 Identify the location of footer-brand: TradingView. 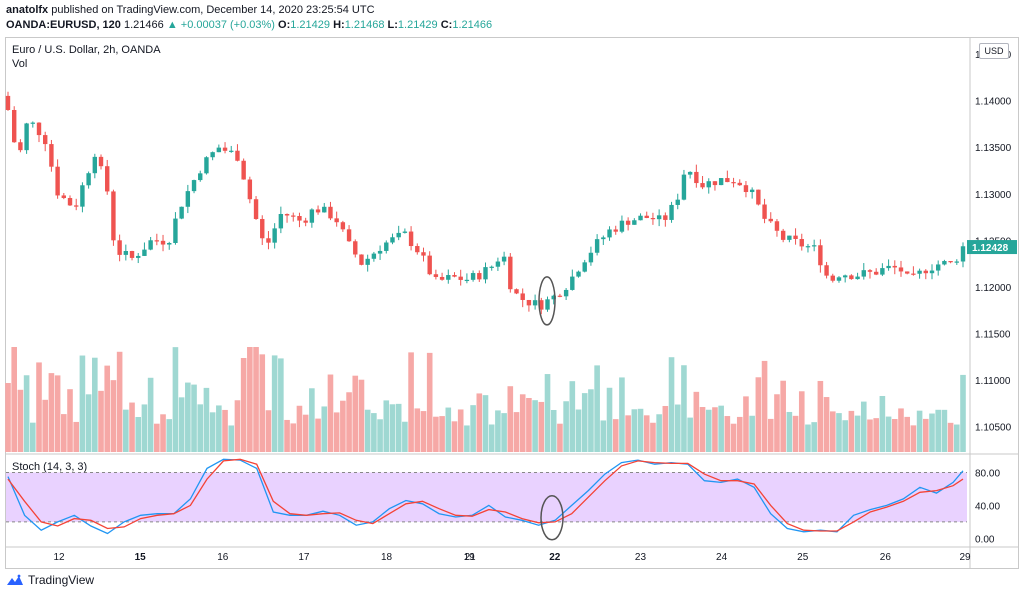
(50, 580).